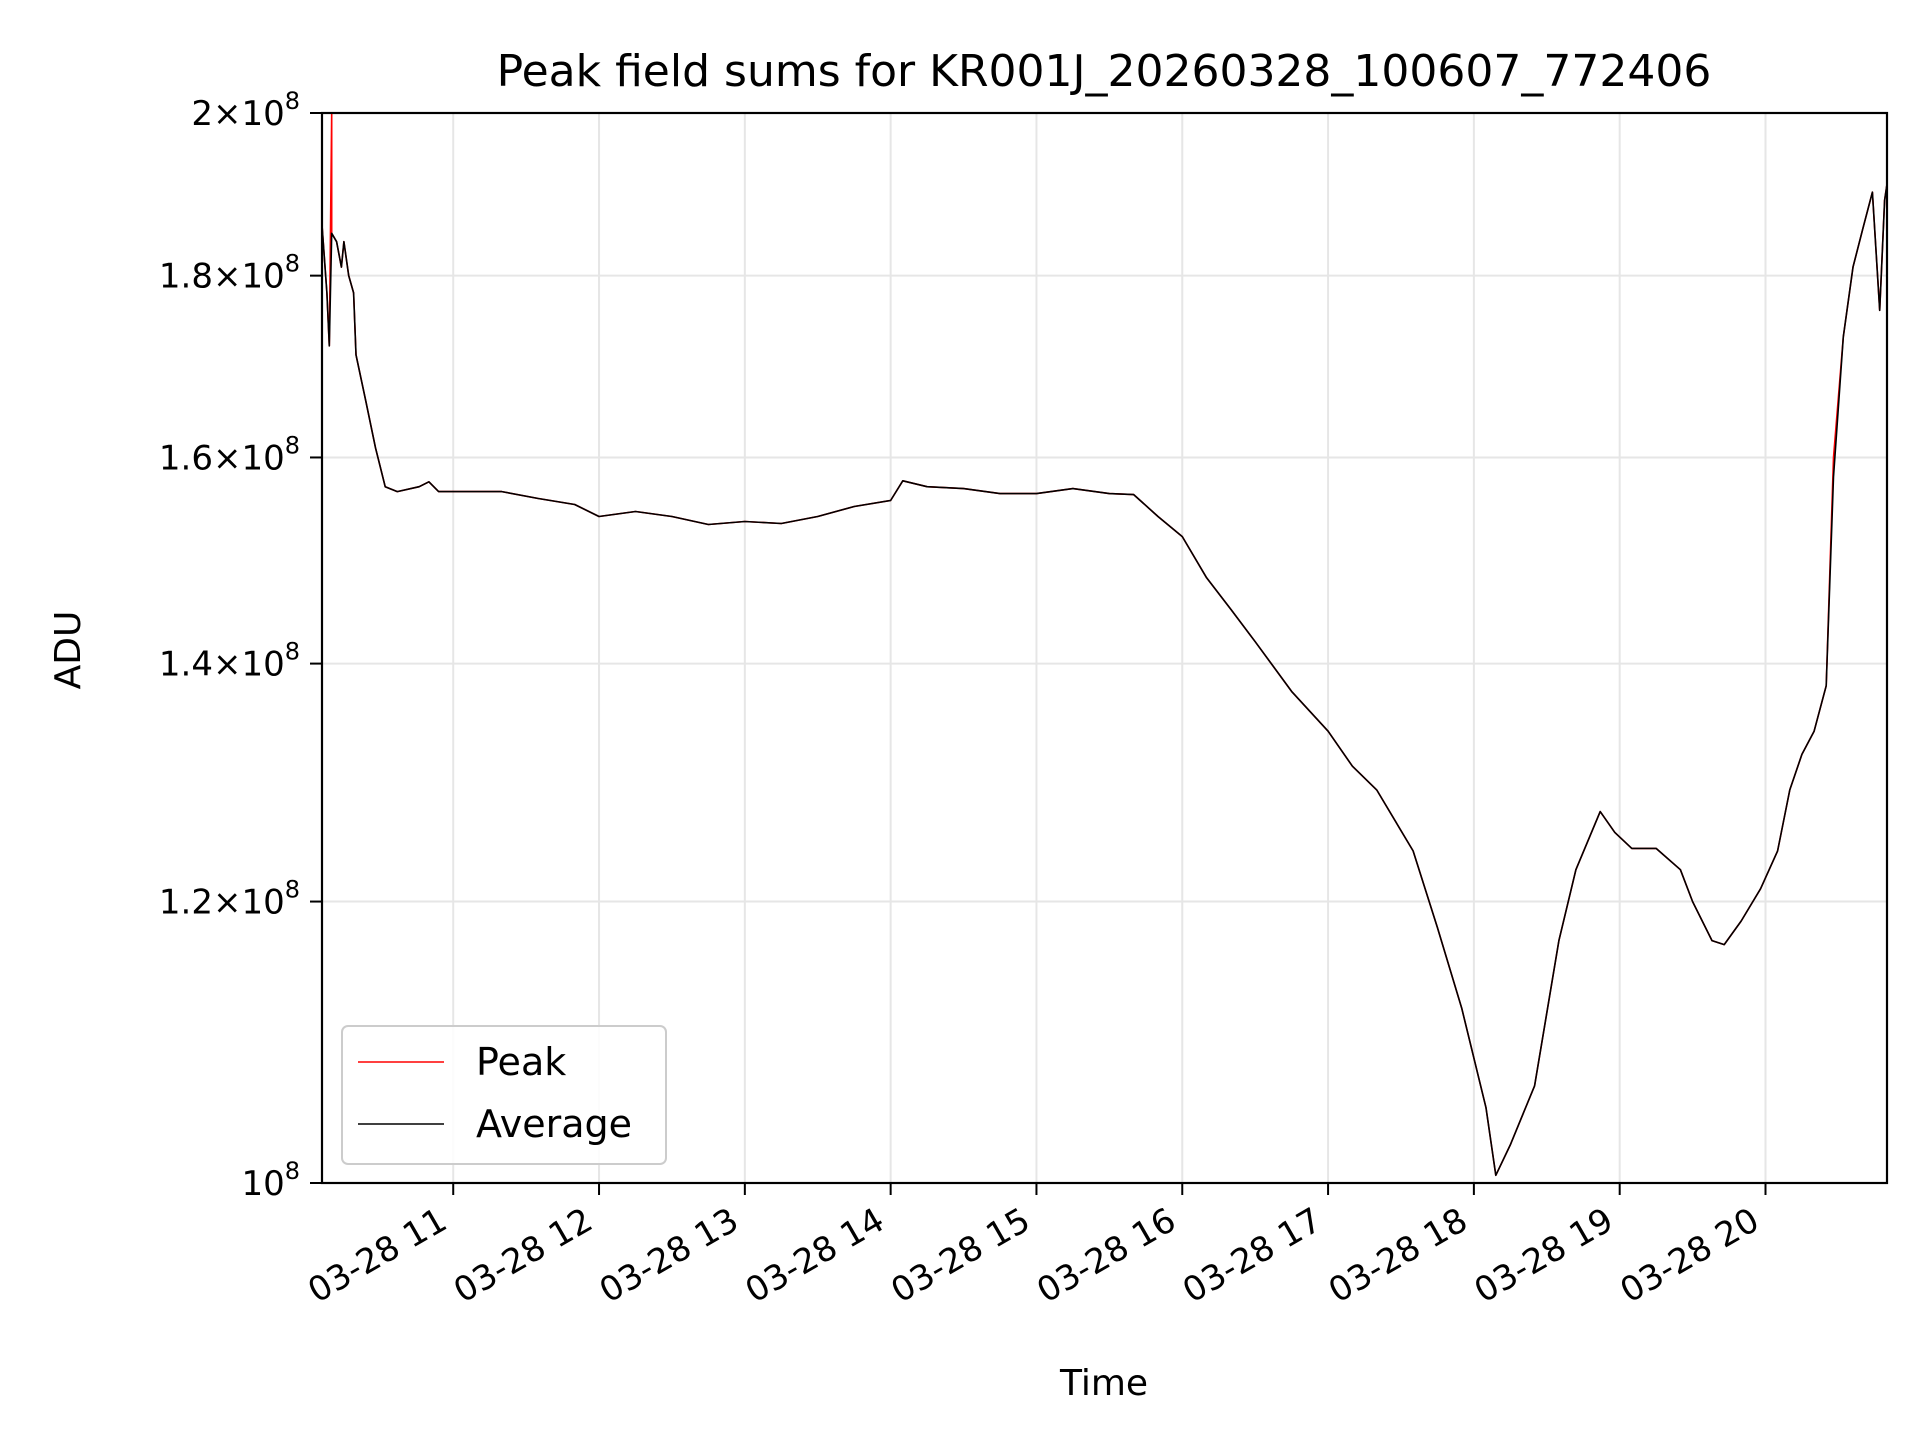 This screenshot has height=1440, width=1920. I want to click on x-axis-label: Time, so click(1103, 1383).